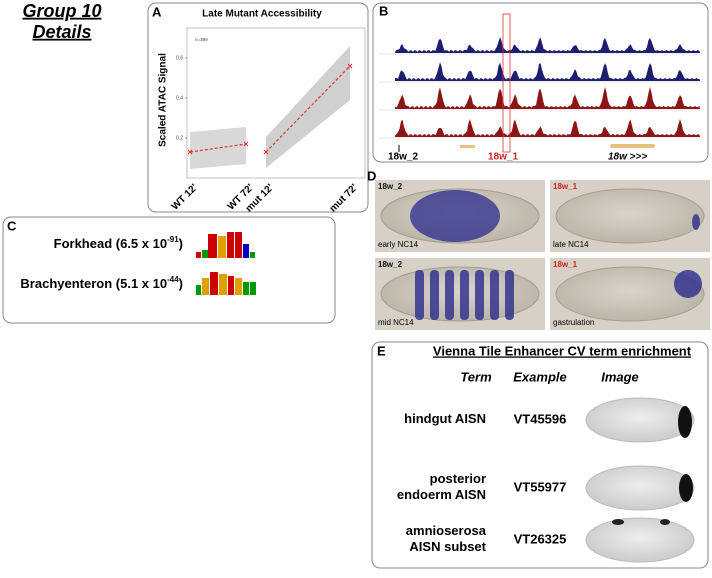 The width and height of the screenshot is (712, 578). I want to click on column-header: Term, so click(476, 376).